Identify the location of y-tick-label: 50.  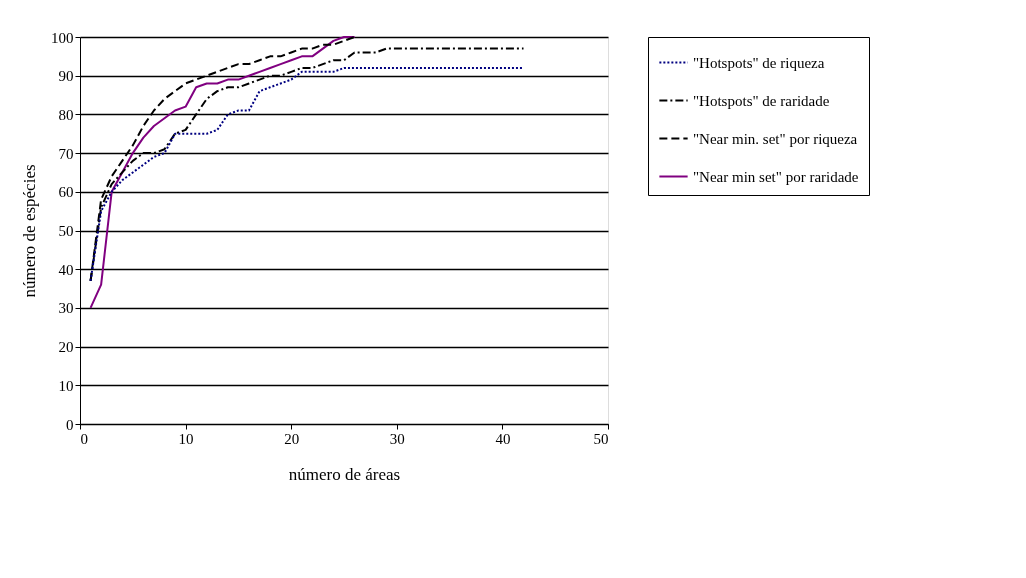
(66, 231).